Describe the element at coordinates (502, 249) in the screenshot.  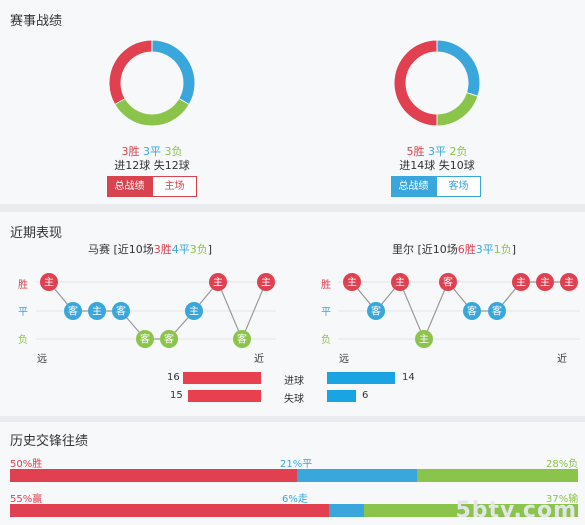
I see `right-recent-losses: 1负` at that location.